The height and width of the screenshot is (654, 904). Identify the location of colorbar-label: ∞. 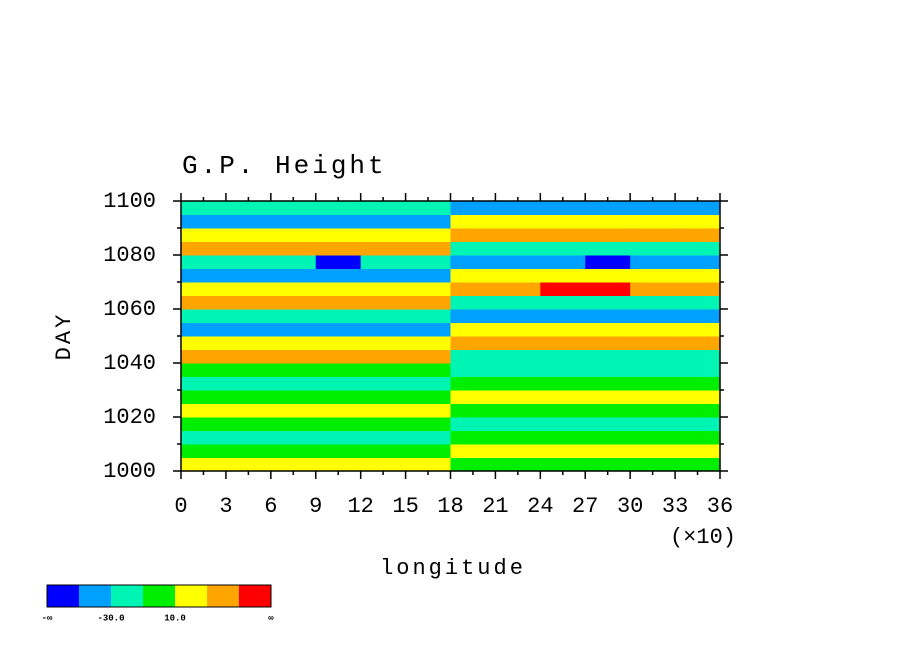
(271, 618).